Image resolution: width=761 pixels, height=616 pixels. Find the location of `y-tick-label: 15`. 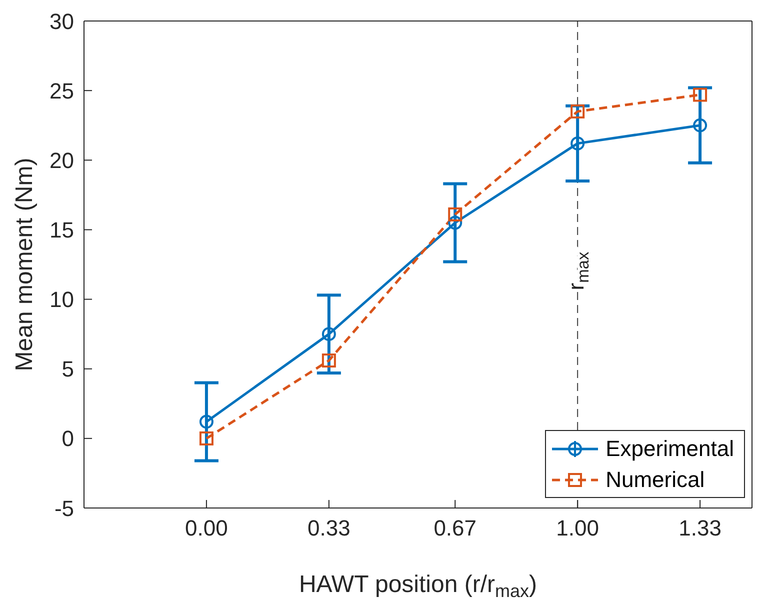

y-tick-label: 15 is located at coordinates (62, 230).